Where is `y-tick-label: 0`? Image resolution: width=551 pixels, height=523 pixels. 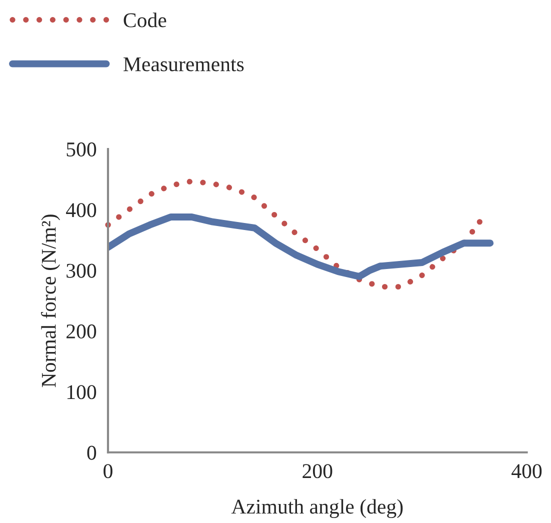 y-tick-label: 0 is located at coordinates (91, 453).